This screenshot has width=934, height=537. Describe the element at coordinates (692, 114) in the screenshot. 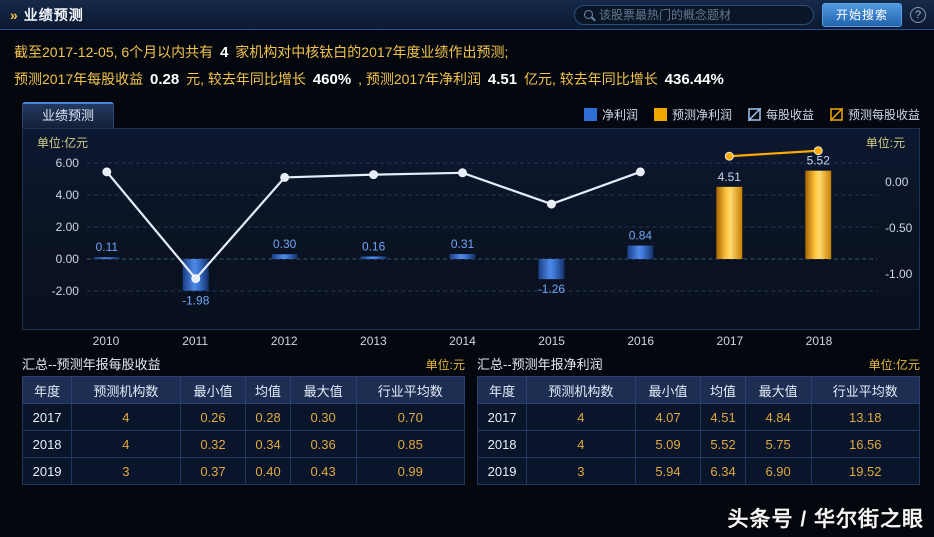

I see `legend-item-1: 预测净利润` at that location.